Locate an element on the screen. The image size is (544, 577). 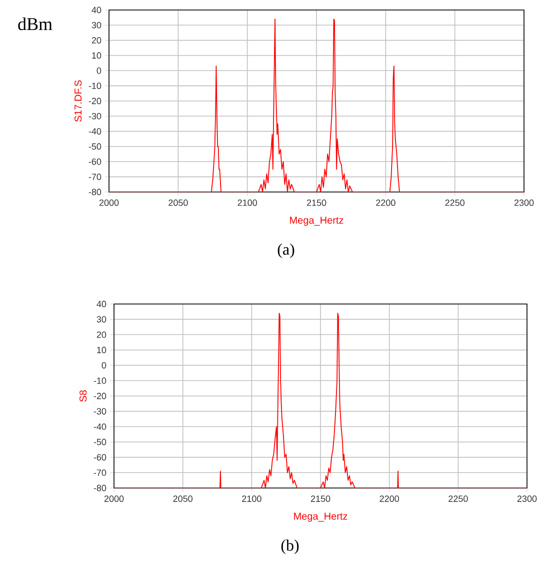
text: (a) is located at coordinates (286, 251).